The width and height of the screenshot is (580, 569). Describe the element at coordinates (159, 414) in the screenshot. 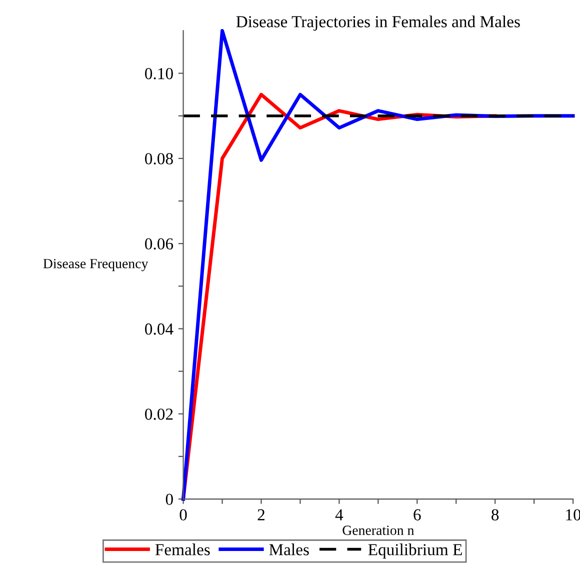

I see `y-tick-label: 0.02` at that location.